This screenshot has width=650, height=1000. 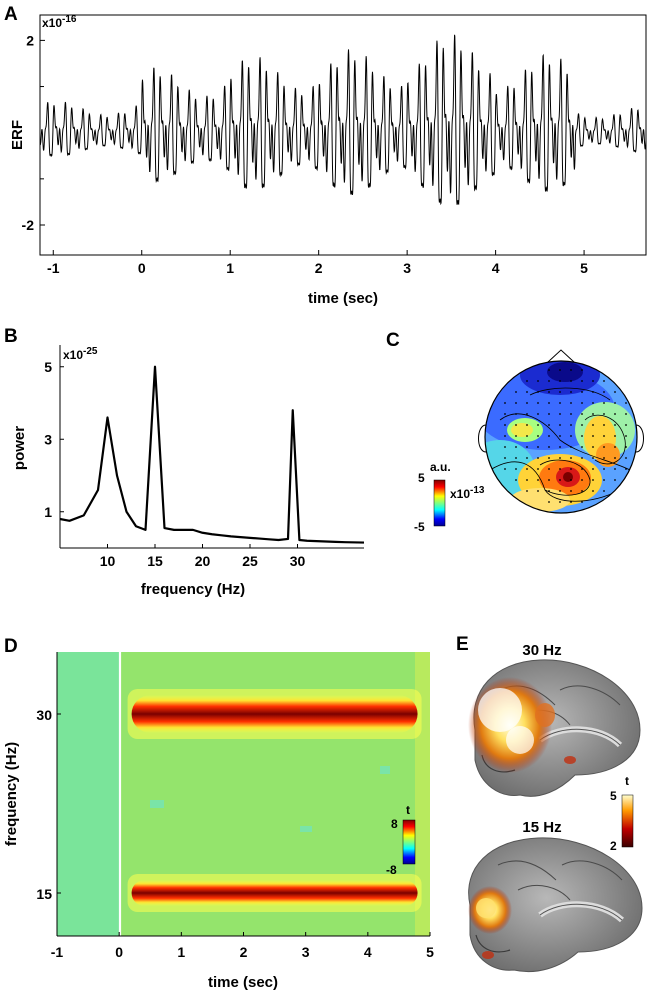 What do you see at coordinates (193, 589) in the screenshot?
I see `panel-b-xlabel: frequency (Hz)` at bounding box center [193, 589].